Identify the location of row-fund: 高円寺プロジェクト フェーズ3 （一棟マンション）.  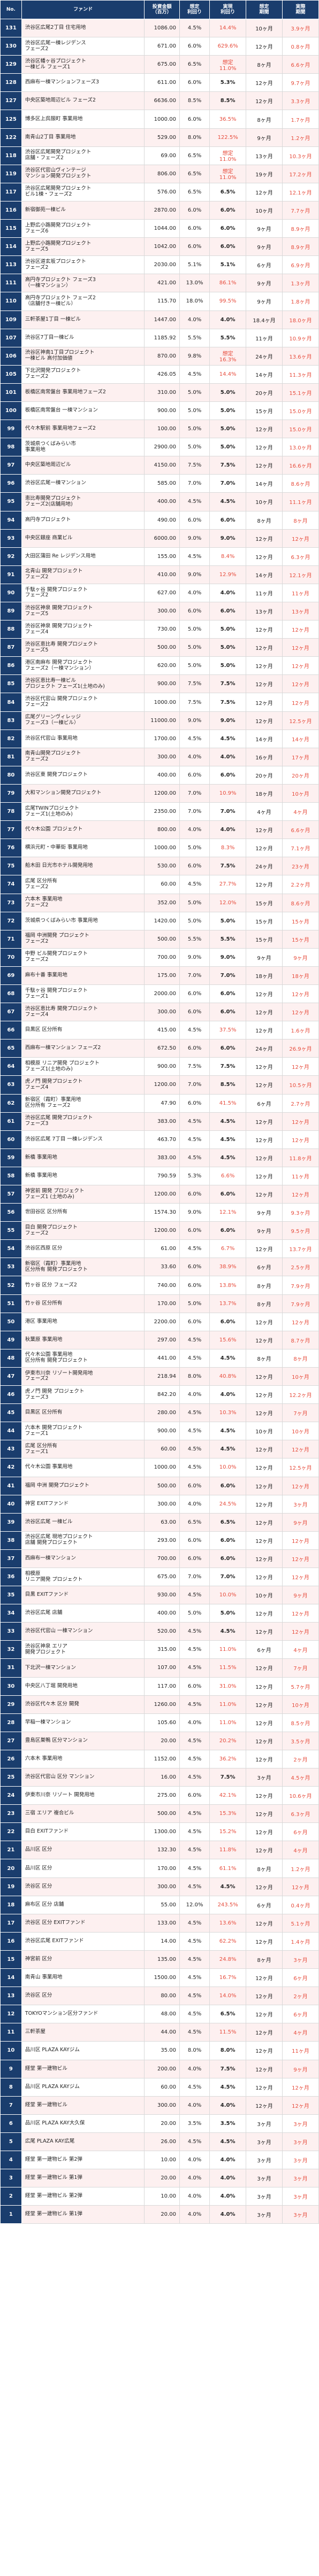
(83, 283).